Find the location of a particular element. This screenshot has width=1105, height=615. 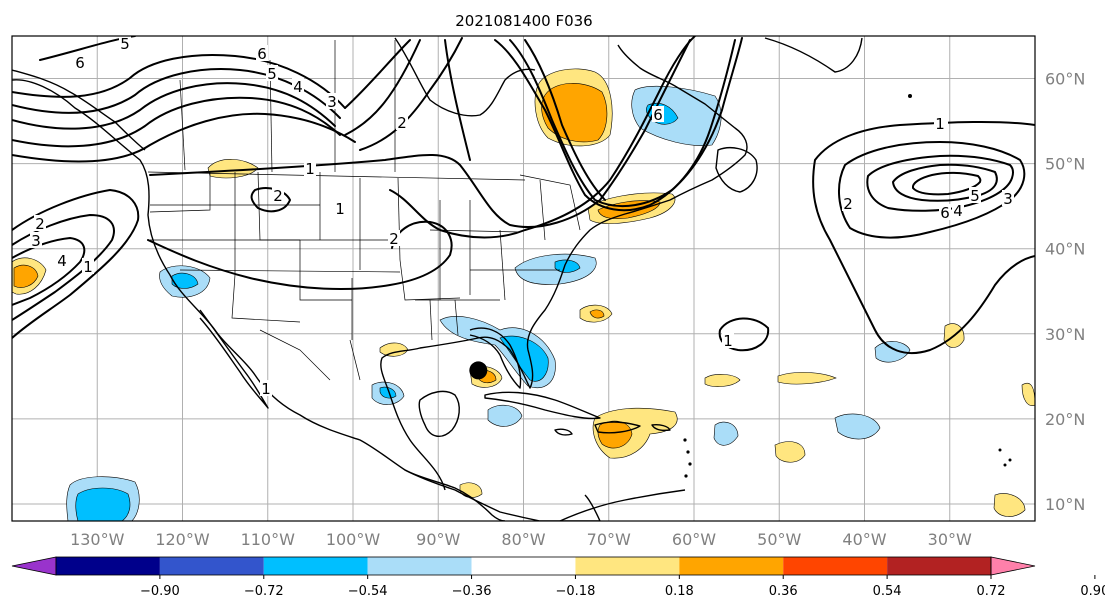

lat-label: 30°N is located at coordinates (1065, 334).